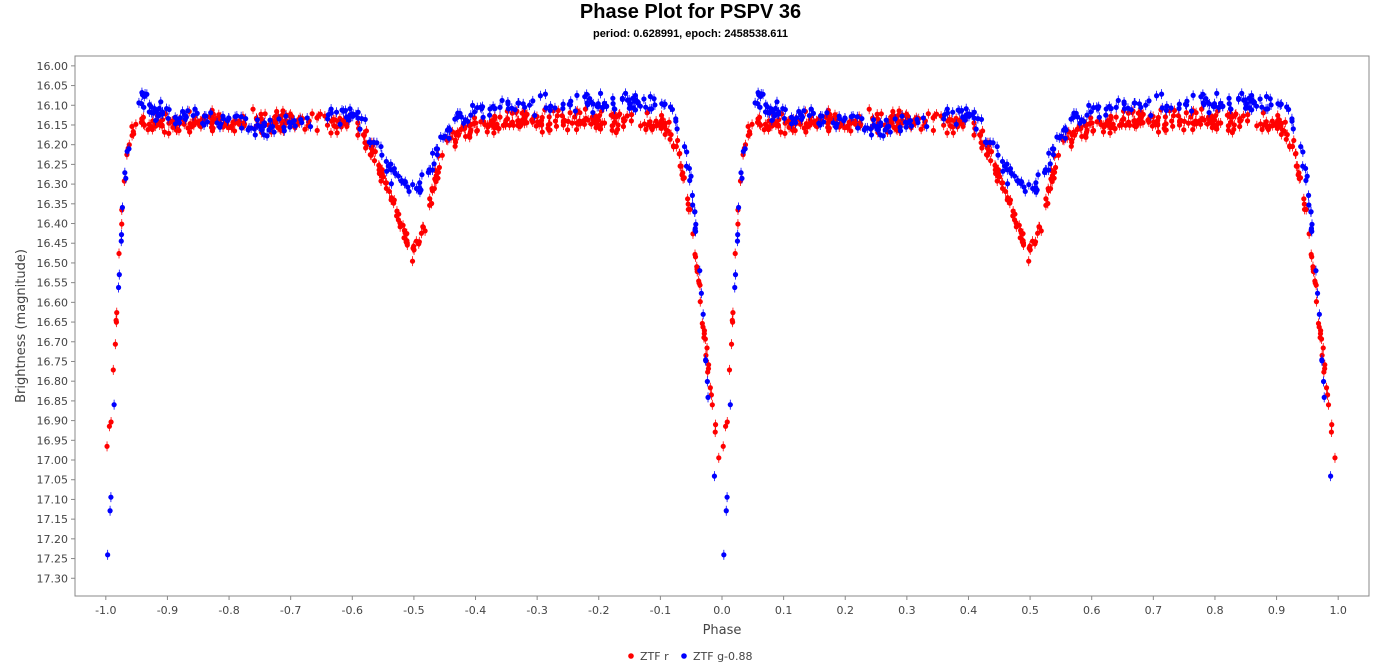 The height and width of the screenshot is (668, 1381). I want to click on y-tick-label: 16.25, so click(53, 164).